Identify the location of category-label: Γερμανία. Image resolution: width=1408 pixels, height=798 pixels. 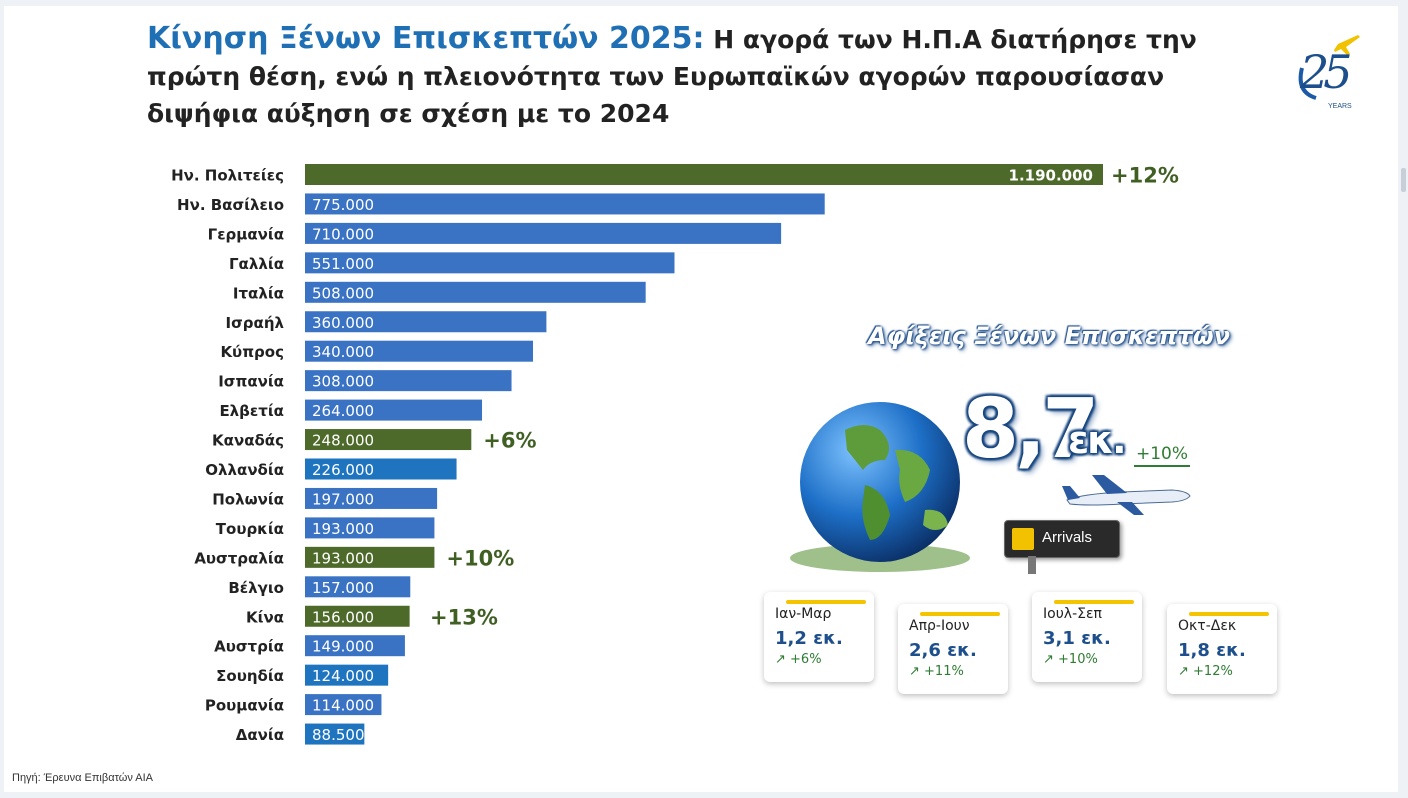
(246, 234).